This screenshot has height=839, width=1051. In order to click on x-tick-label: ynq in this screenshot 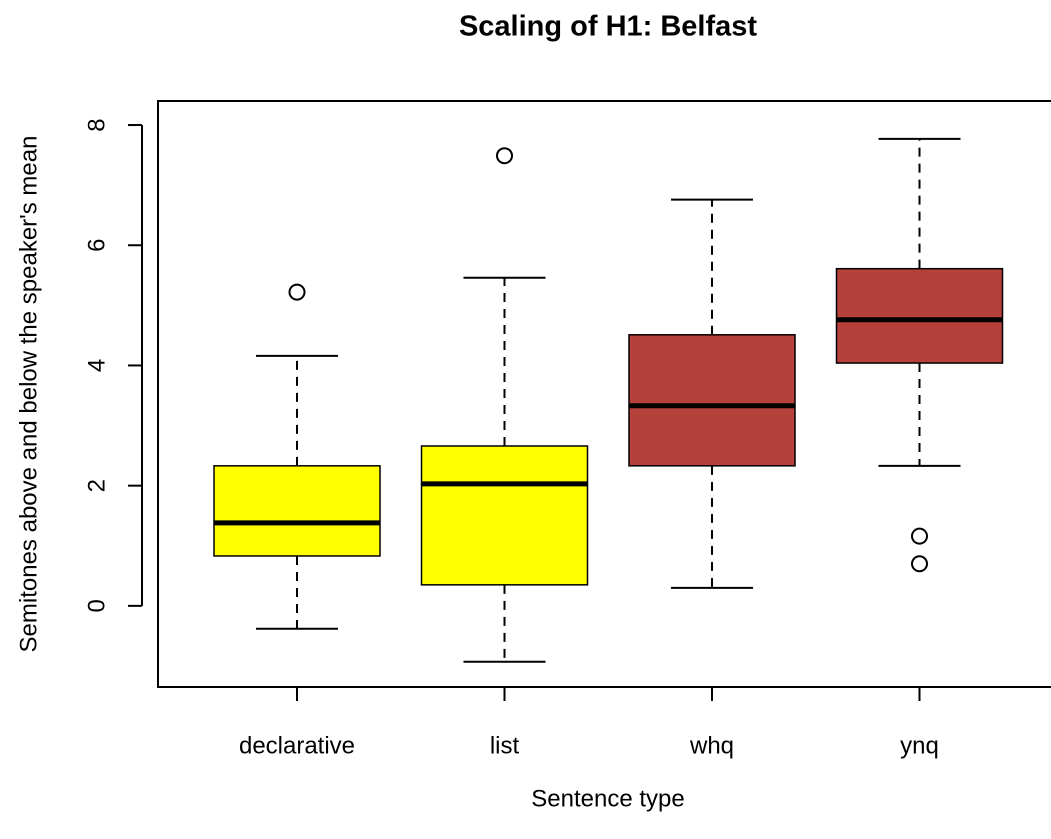, I will do `click(919, 745)`.